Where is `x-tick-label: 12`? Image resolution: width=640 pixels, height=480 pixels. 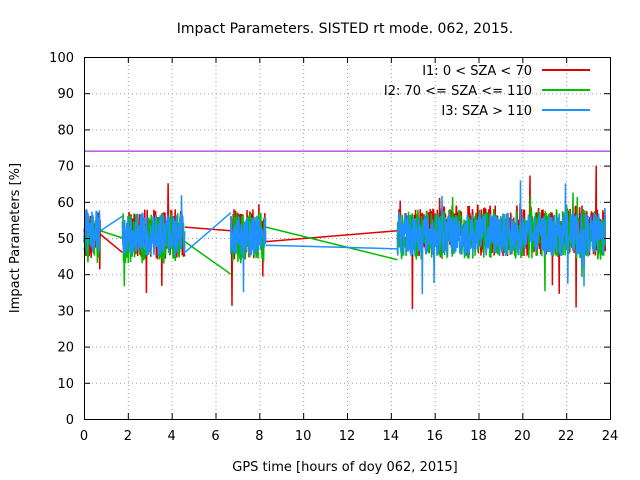 x-tick-label: 12 is located at coordinates (347, 436).